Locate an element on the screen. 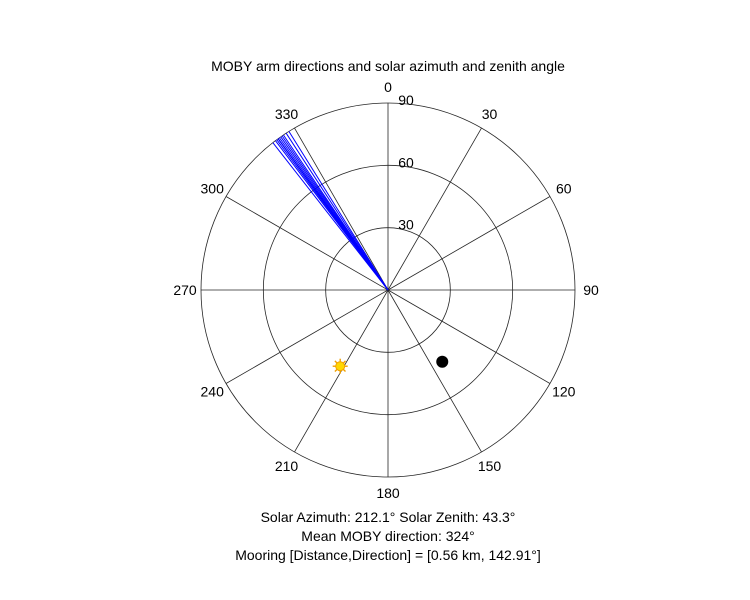 The image size is (750, 600). angle-tick-label: 210 is located at coordinates (287, 466).